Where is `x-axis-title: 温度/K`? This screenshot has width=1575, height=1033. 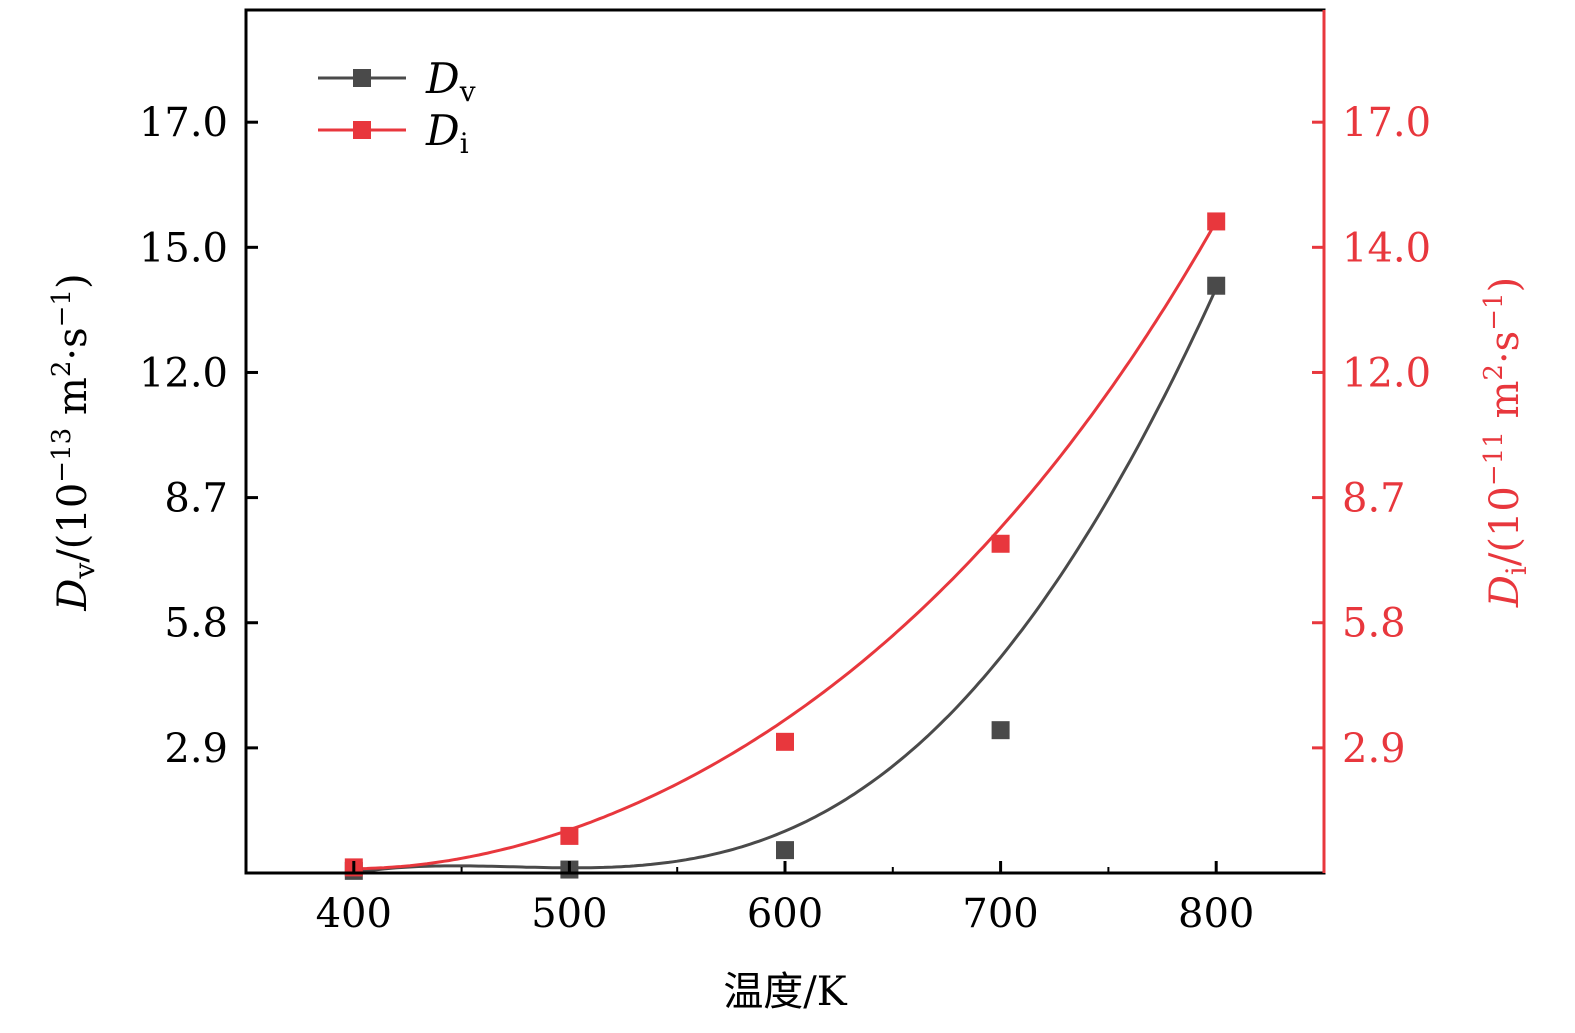 x-axis-title: 温度/K is located at coordinates (785, 992).